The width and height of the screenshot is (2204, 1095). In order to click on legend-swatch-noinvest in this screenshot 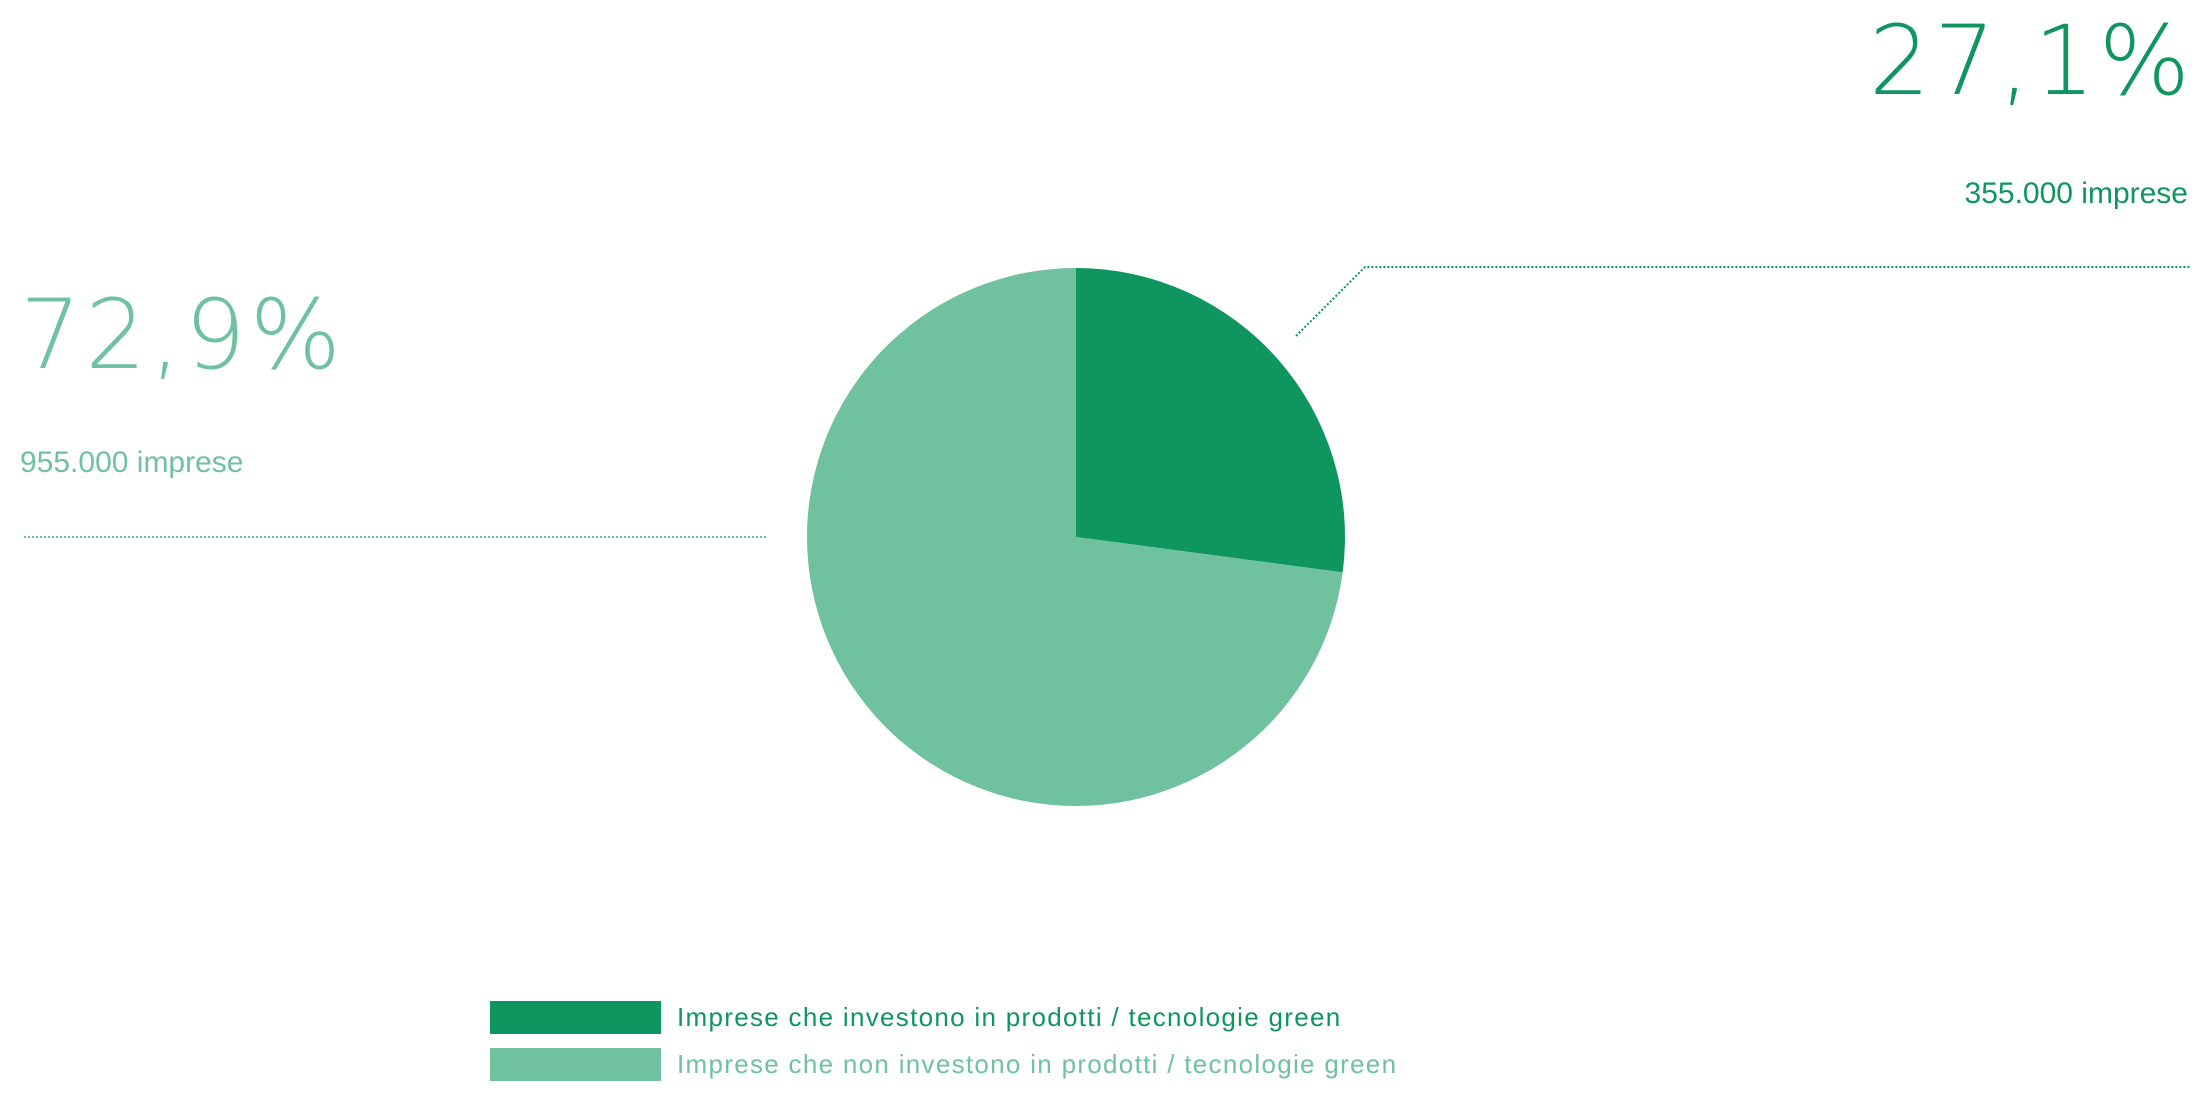, I will do `click(575, 1064)`.